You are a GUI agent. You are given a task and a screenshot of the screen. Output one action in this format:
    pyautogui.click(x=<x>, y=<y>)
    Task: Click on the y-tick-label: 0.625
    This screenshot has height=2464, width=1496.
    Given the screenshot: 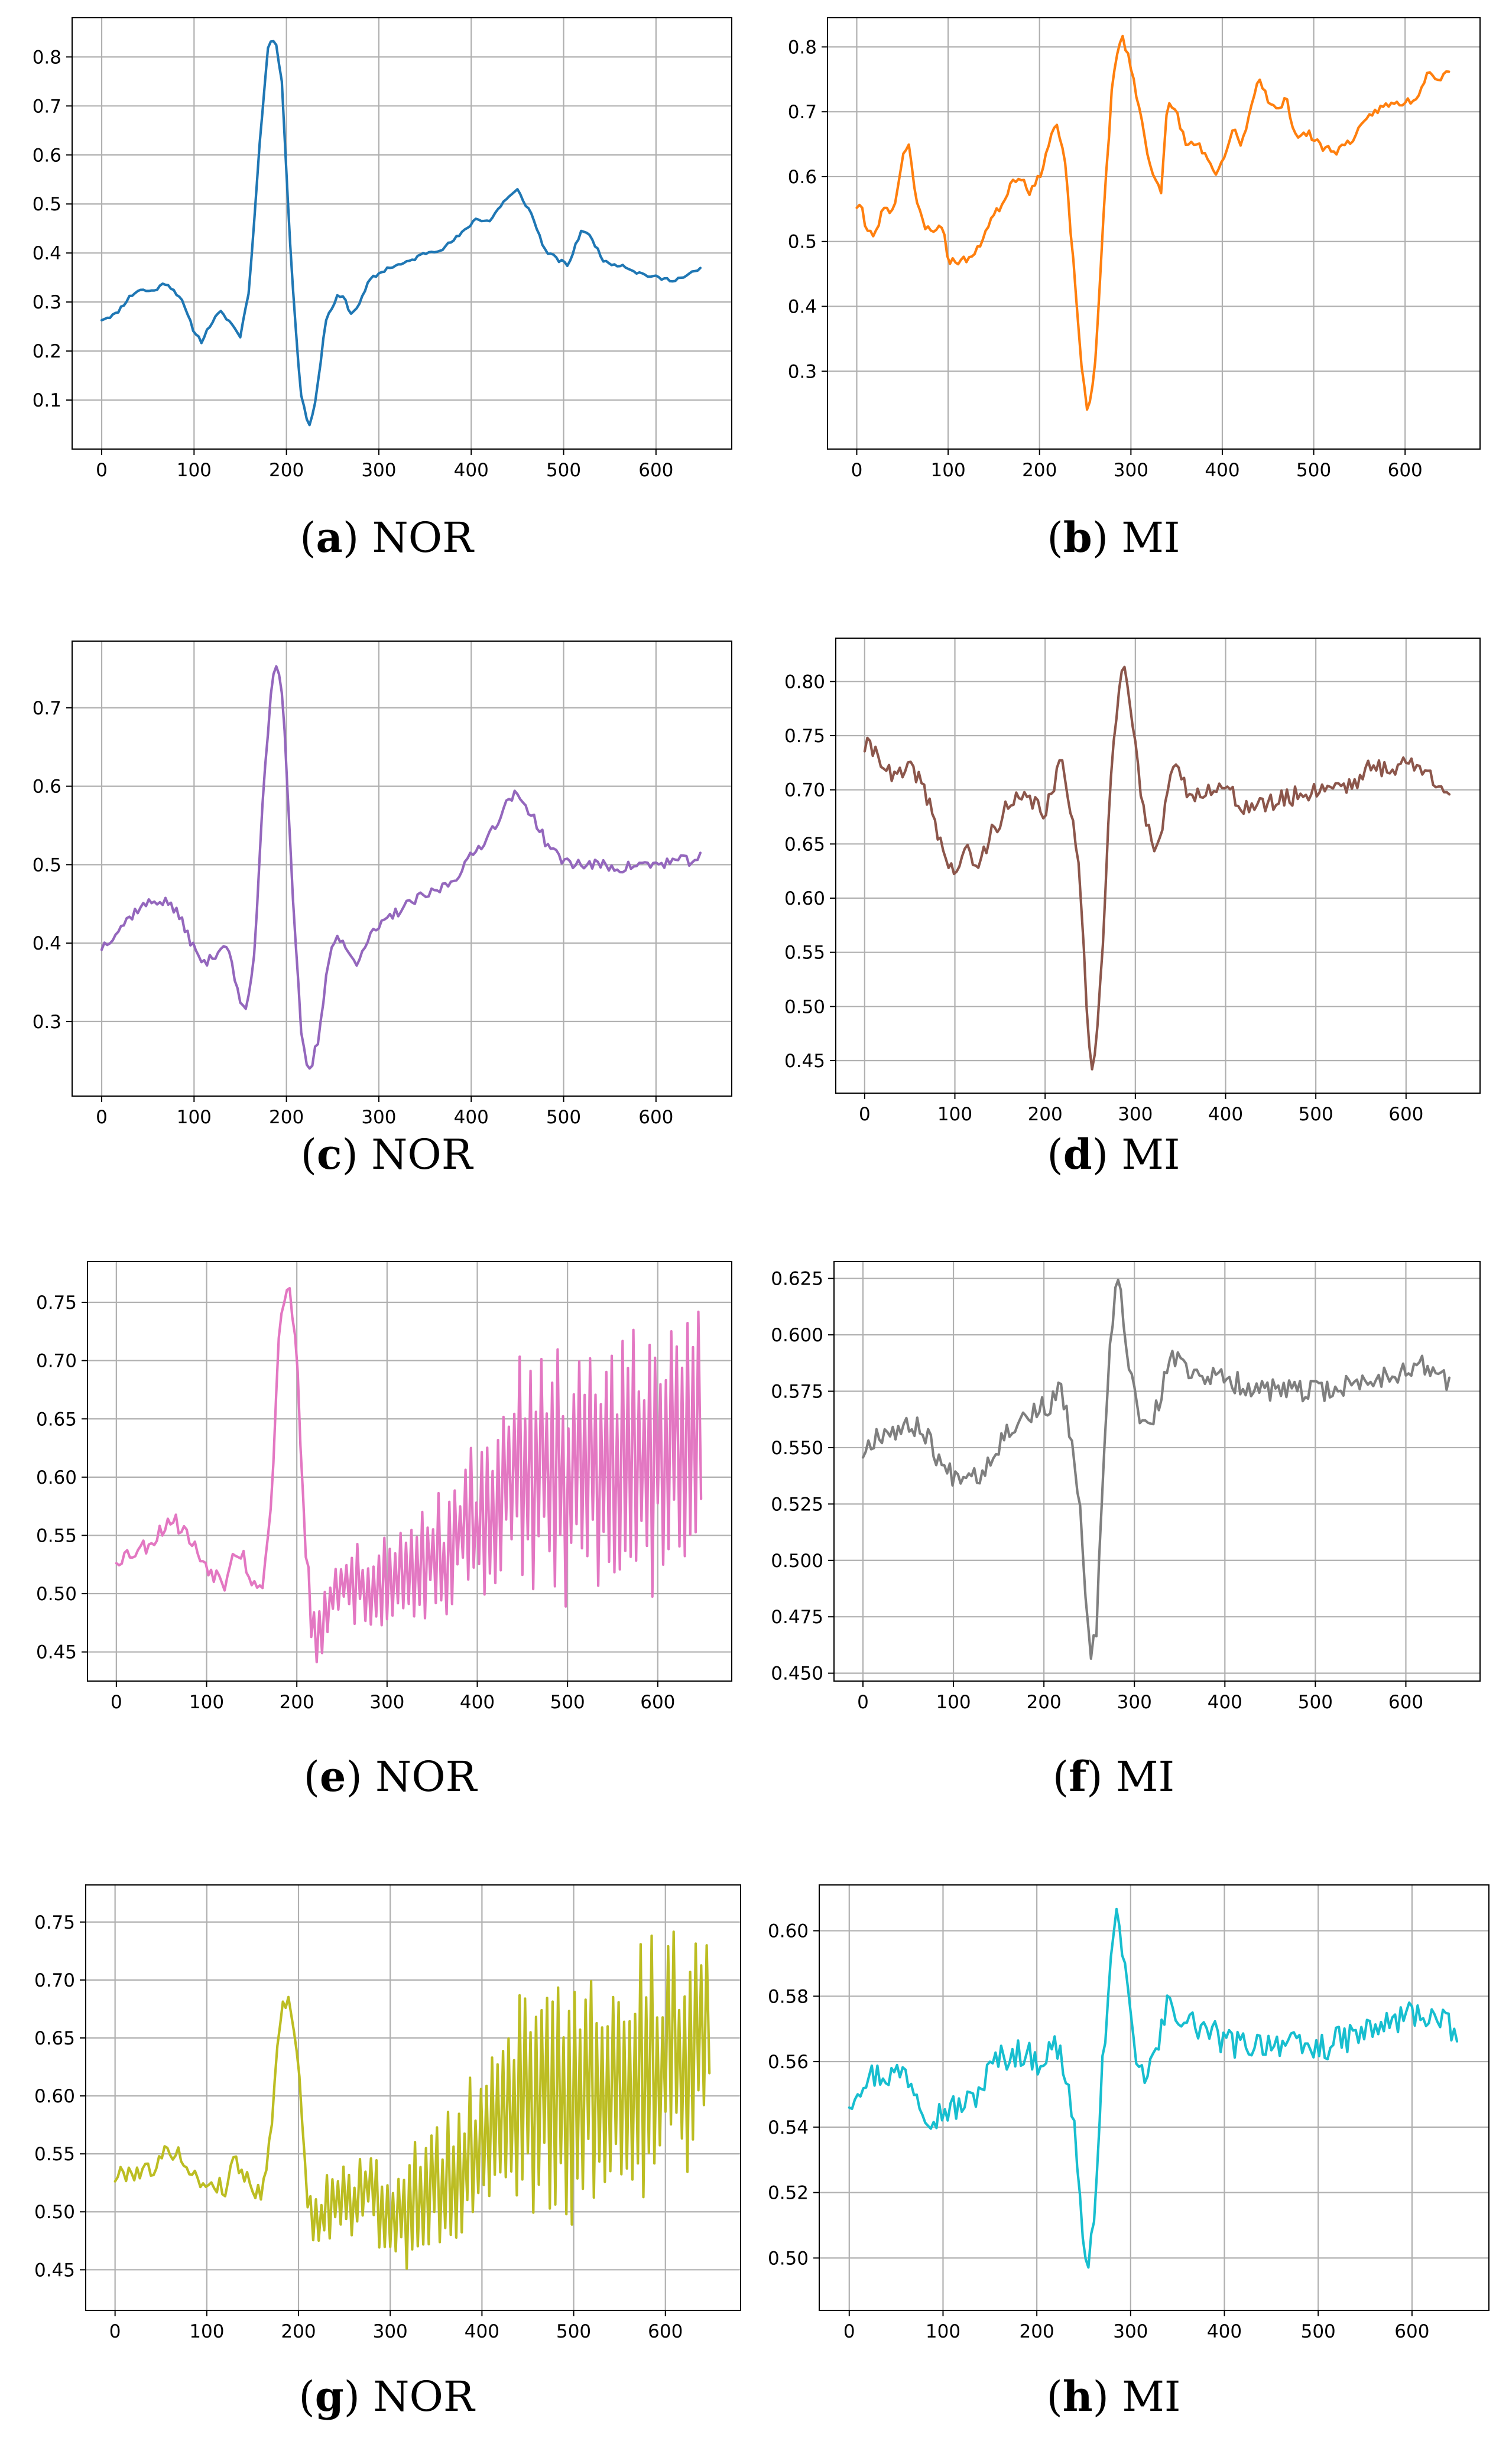 What is the action you would take?
    pyautogui.click(x=797, y=1279)
    